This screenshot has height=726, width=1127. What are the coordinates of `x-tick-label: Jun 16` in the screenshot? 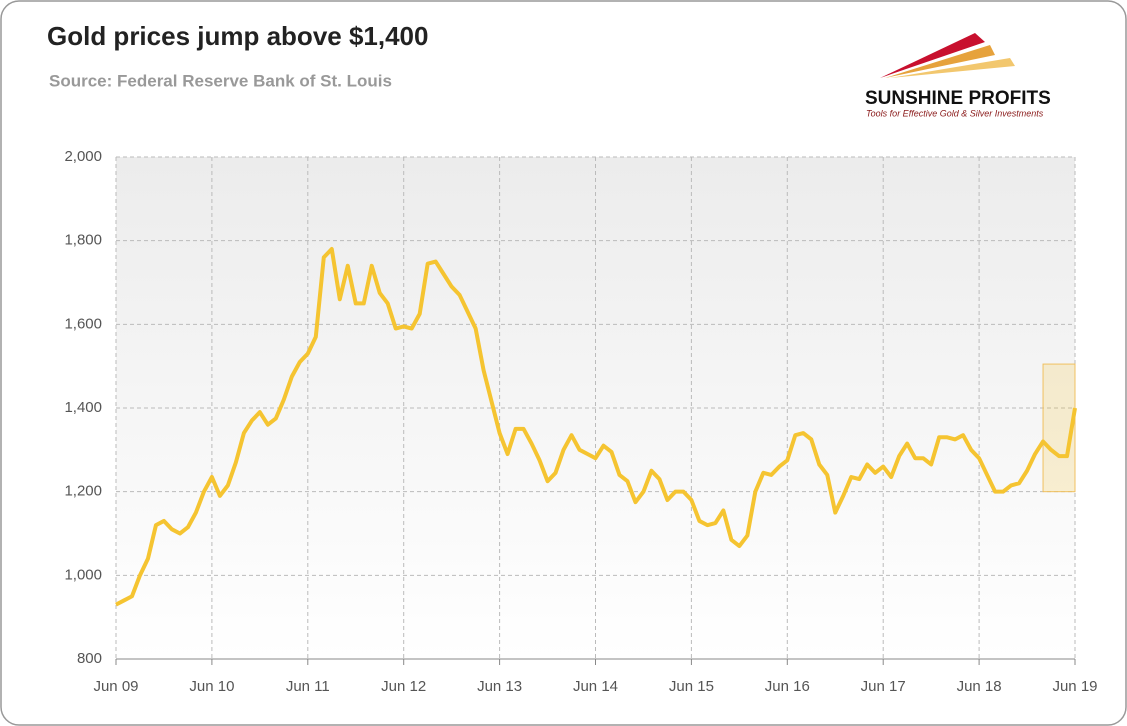 It's located at (787, 686).